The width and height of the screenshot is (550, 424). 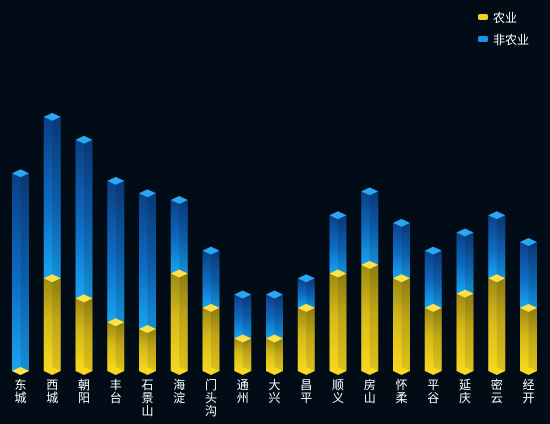 I want to click on x-tick-label-6: 门头沟, so click(x=211, y=397).